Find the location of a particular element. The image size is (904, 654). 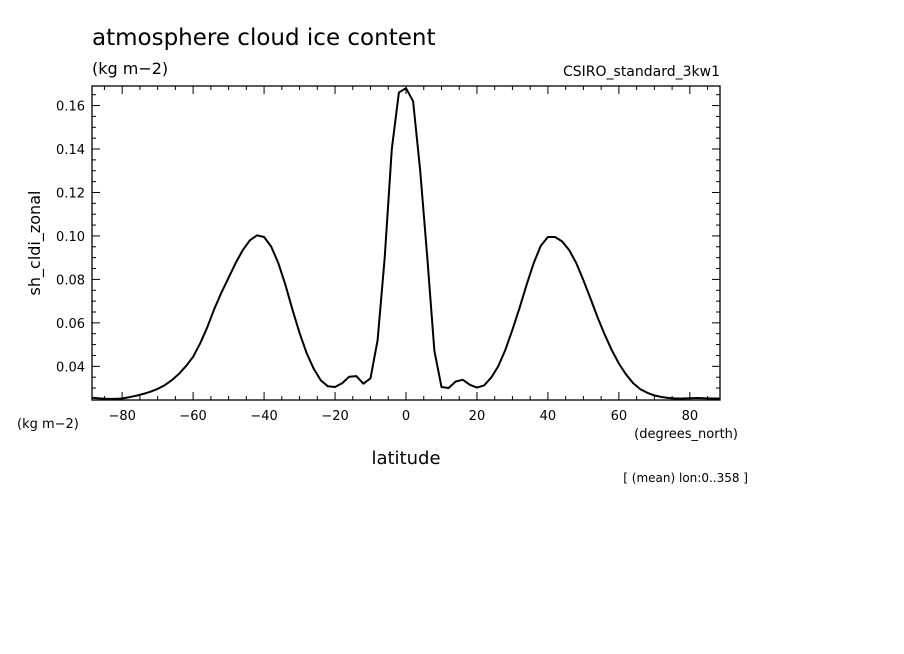

y-axis-units: (kg m−2) is located at coordinates (48, 424).